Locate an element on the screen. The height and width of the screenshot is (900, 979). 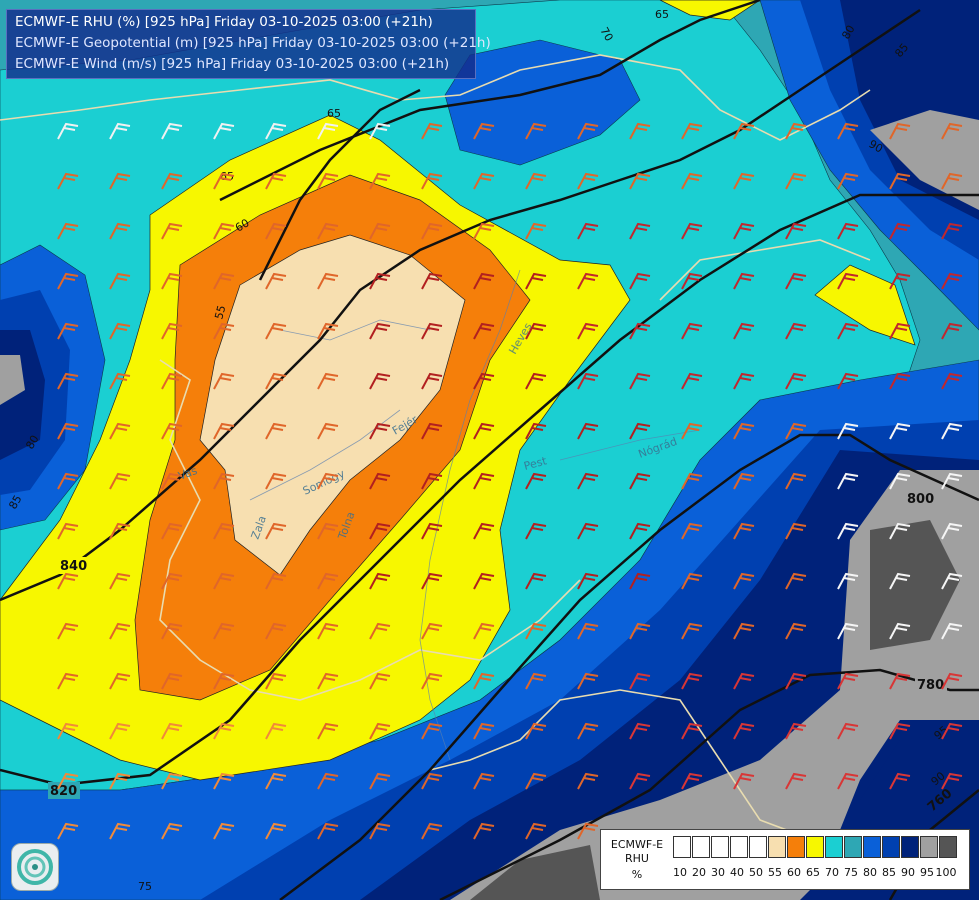
legend-tick-label: 85 is located at coordinates (889, 872).